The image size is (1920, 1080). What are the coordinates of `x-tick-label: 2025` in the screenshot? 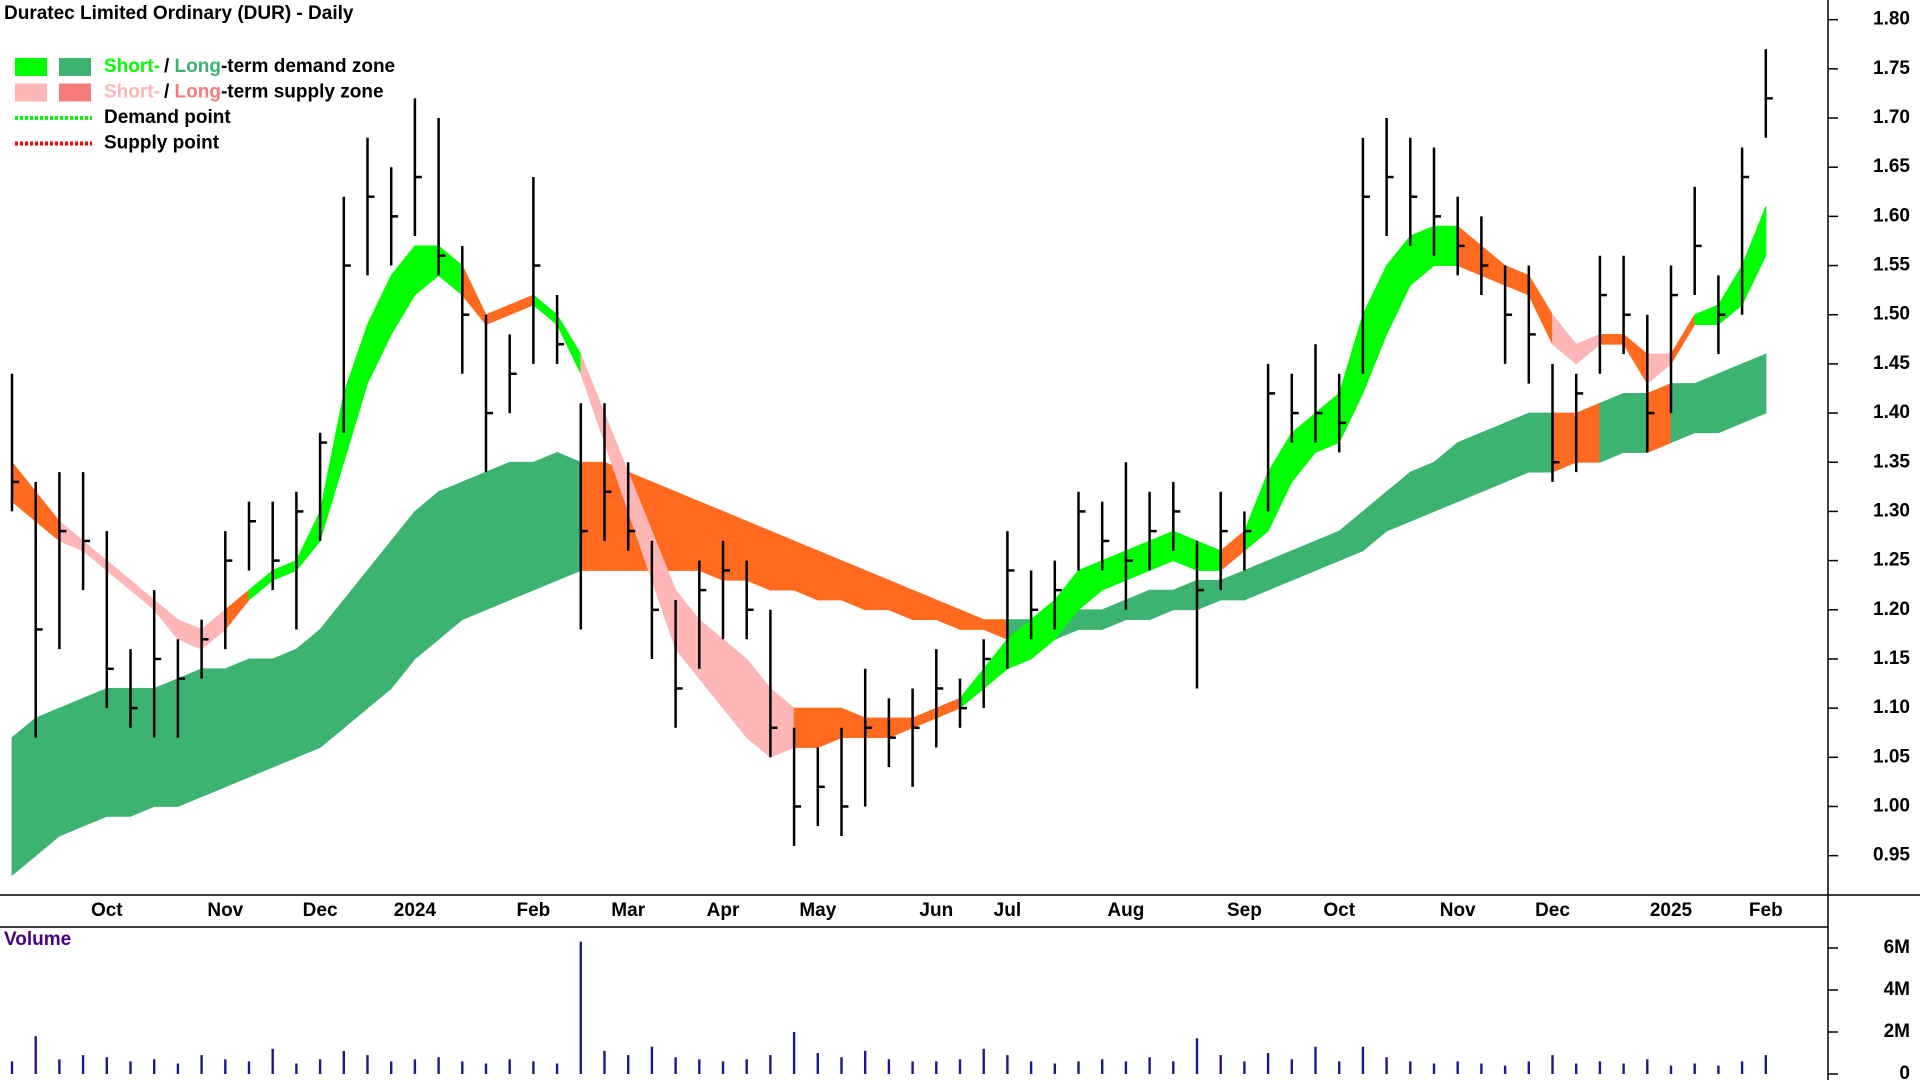 It's located at (1671, 910).